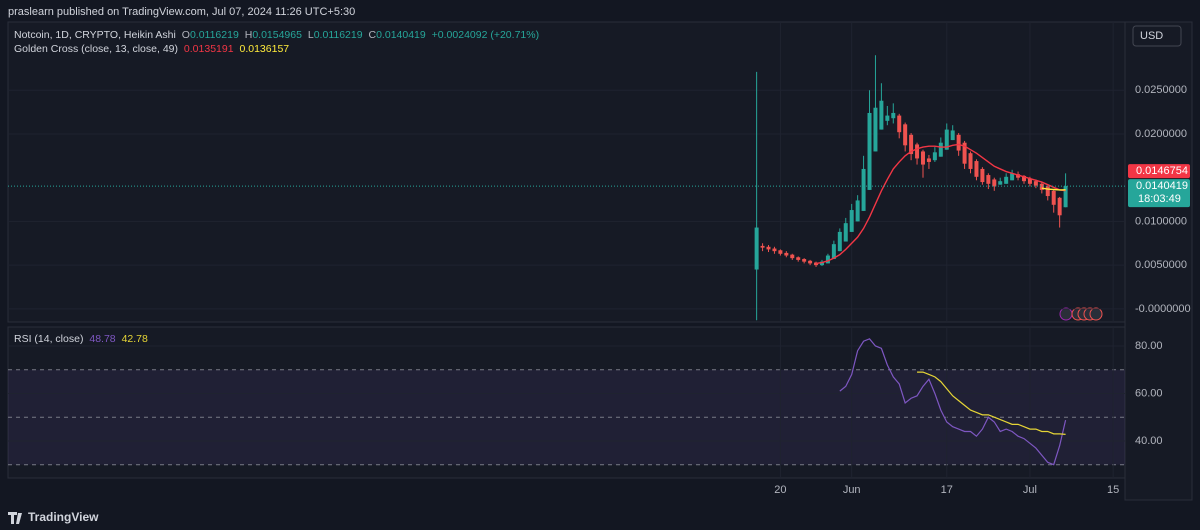 This screenshot has width=1200, height=530. I want to click on y-tick-label: 0.0100000, so click(1161, 221).